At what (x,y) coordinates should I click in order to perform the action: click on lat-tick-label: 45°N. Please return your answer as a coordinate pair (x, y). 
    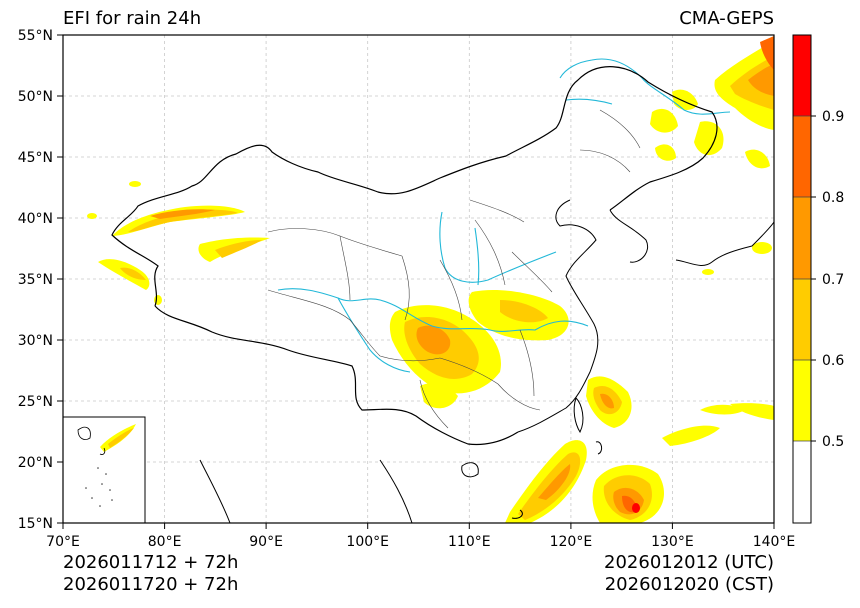
    Looking at the image, I should click on (35, 158).